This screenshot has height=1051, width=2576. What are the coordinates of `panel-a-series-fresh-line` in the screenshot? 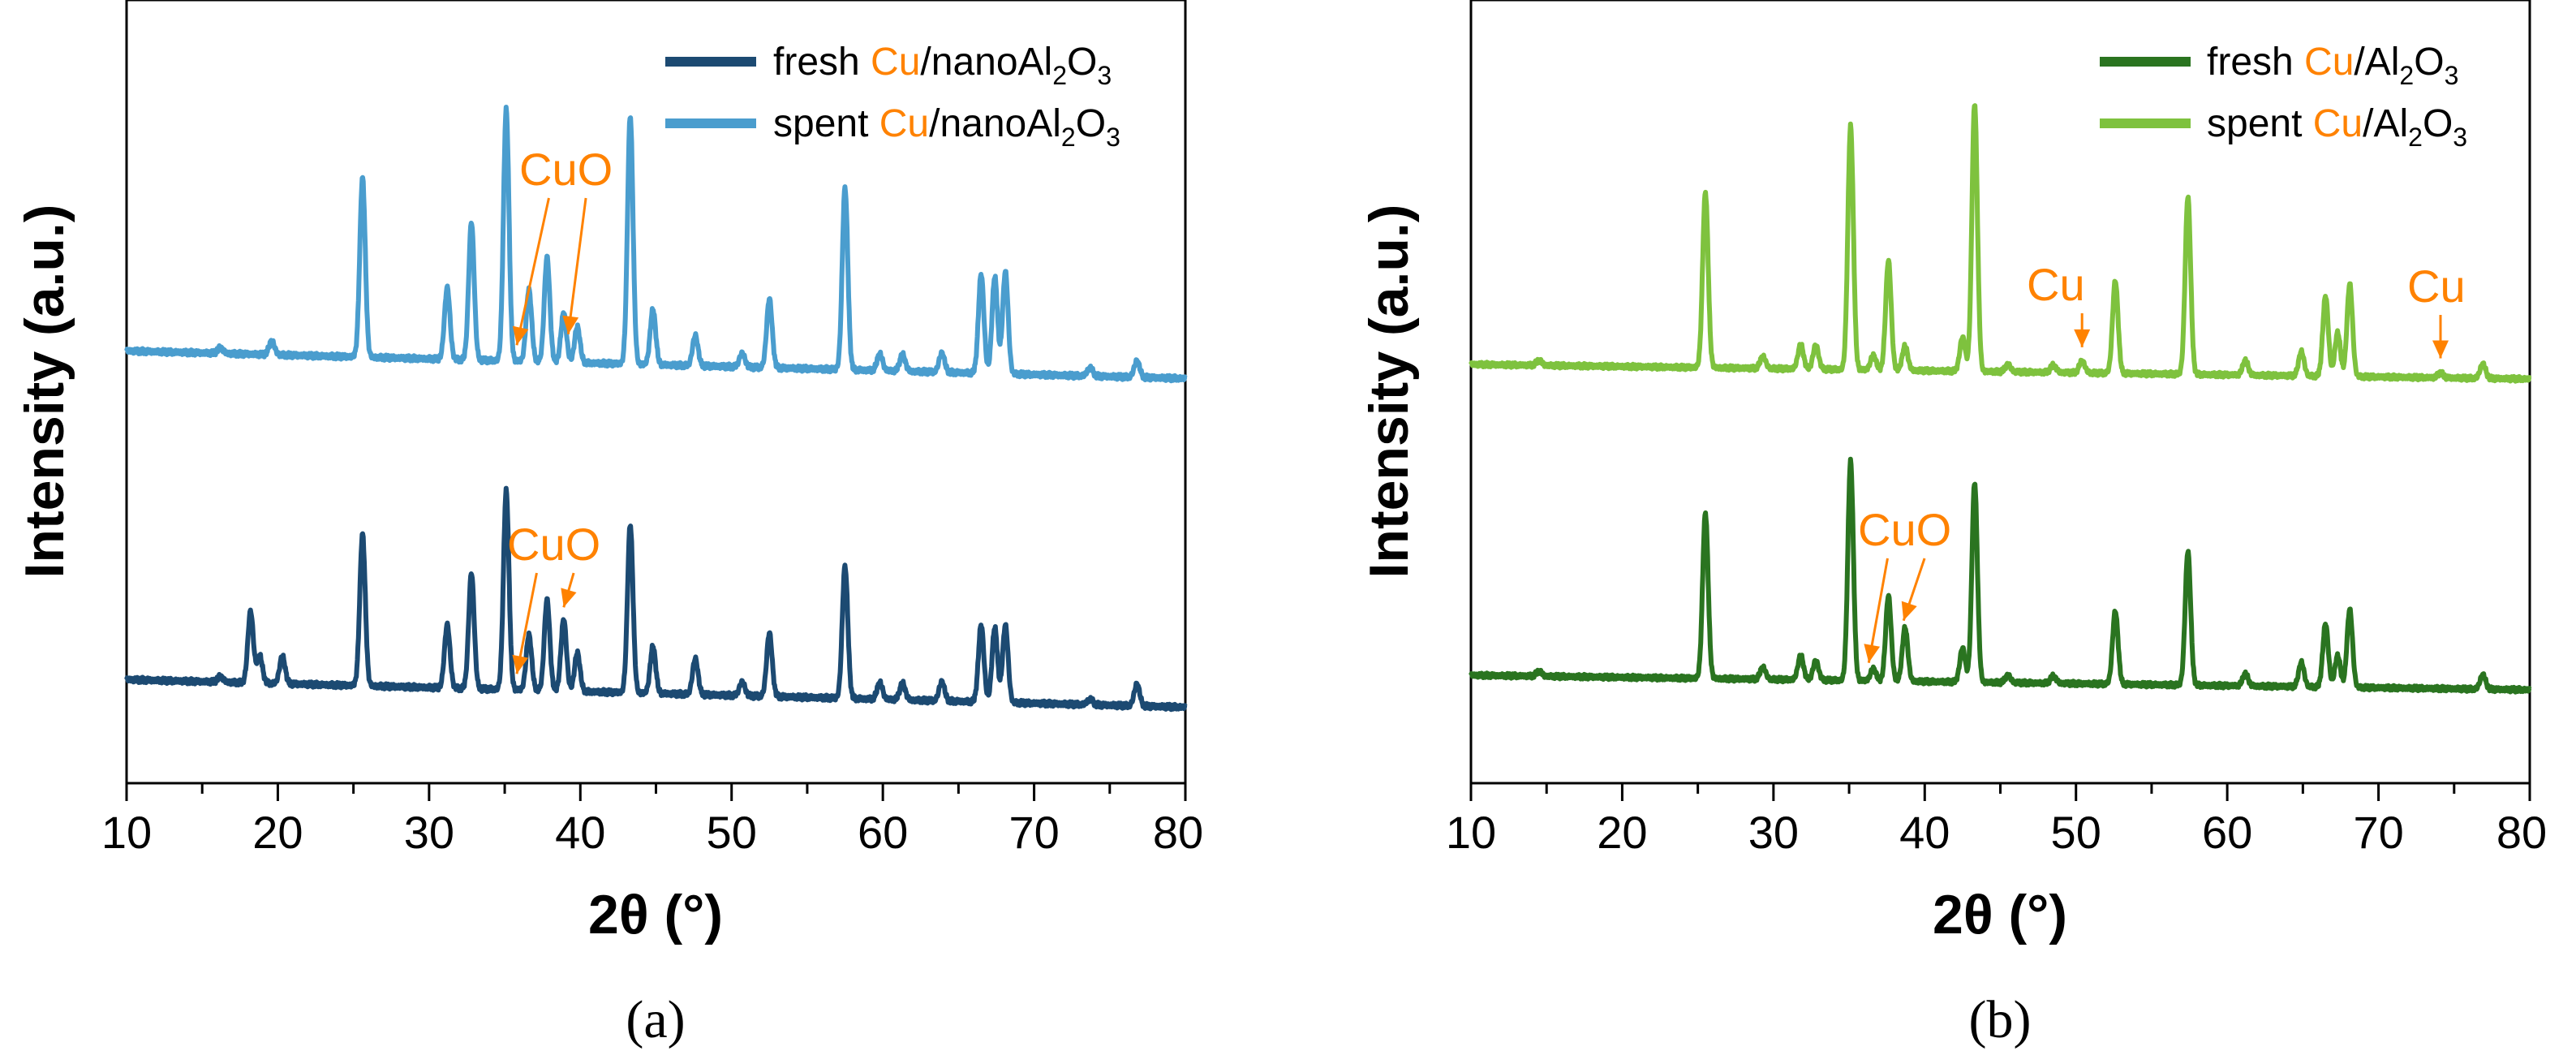 It's located at (656, 599).